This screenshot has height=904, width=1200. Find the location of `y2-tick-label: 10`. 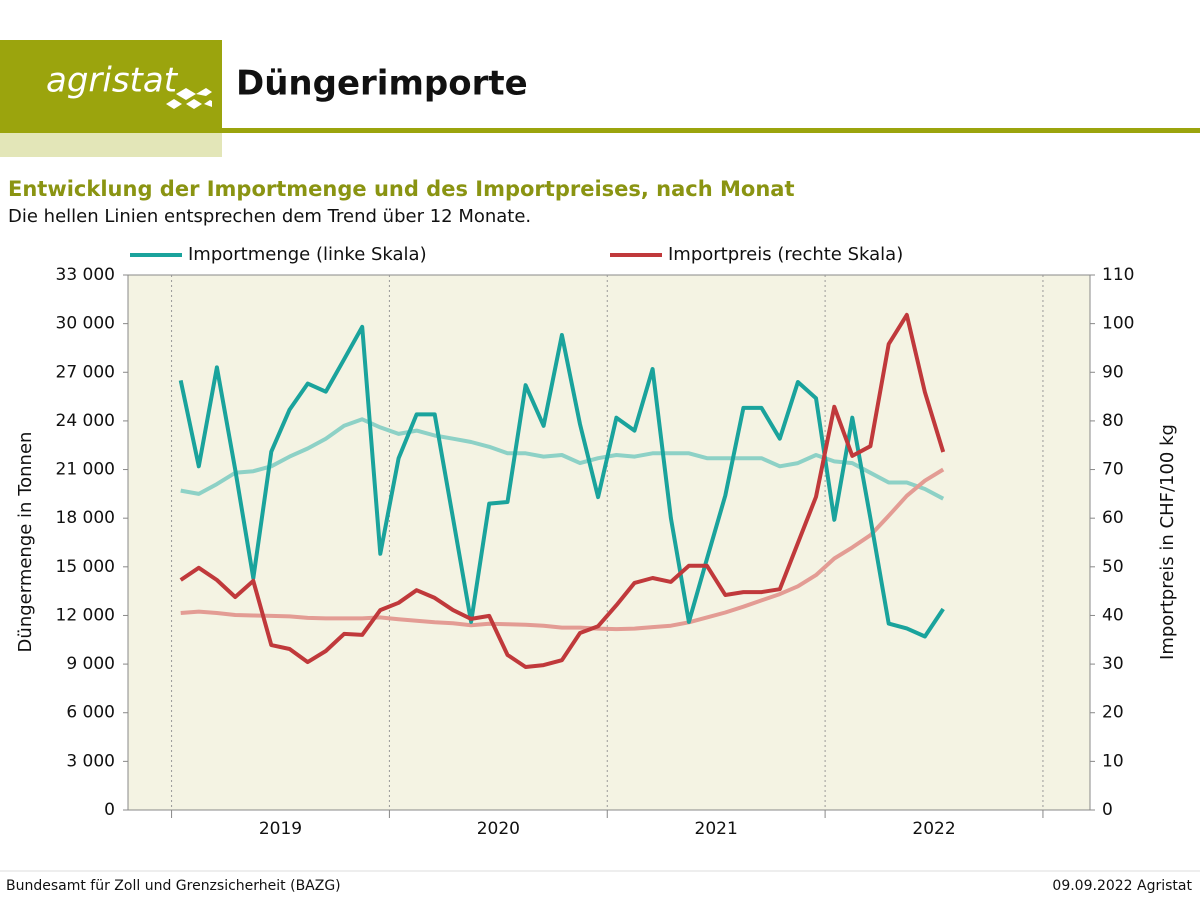

y2-tick-label: 10 is located at coordinates (1113, 761).